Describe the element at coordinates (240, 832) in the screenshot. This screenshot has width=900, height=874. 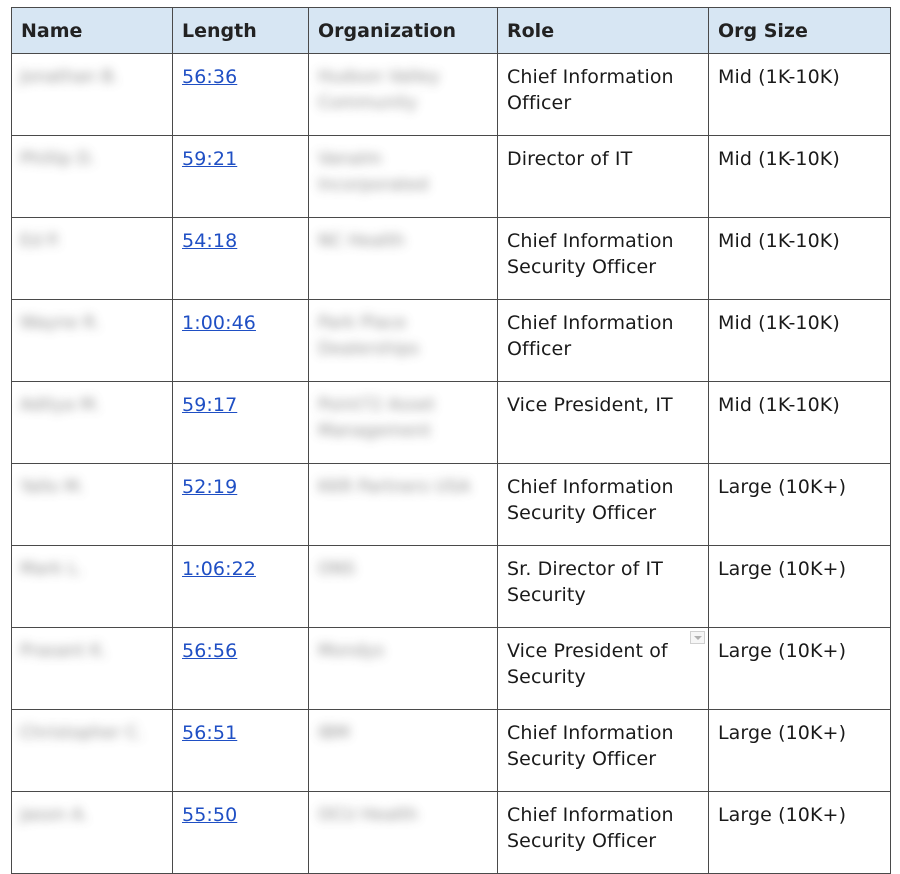
I see `length-cell: 55:50` at that location.